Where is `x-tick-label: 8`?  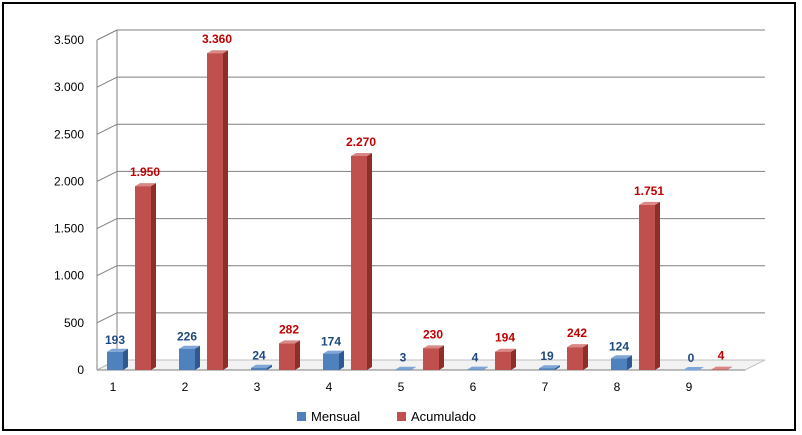
x-tick-label: 8 is located at coordinates (617, 387).